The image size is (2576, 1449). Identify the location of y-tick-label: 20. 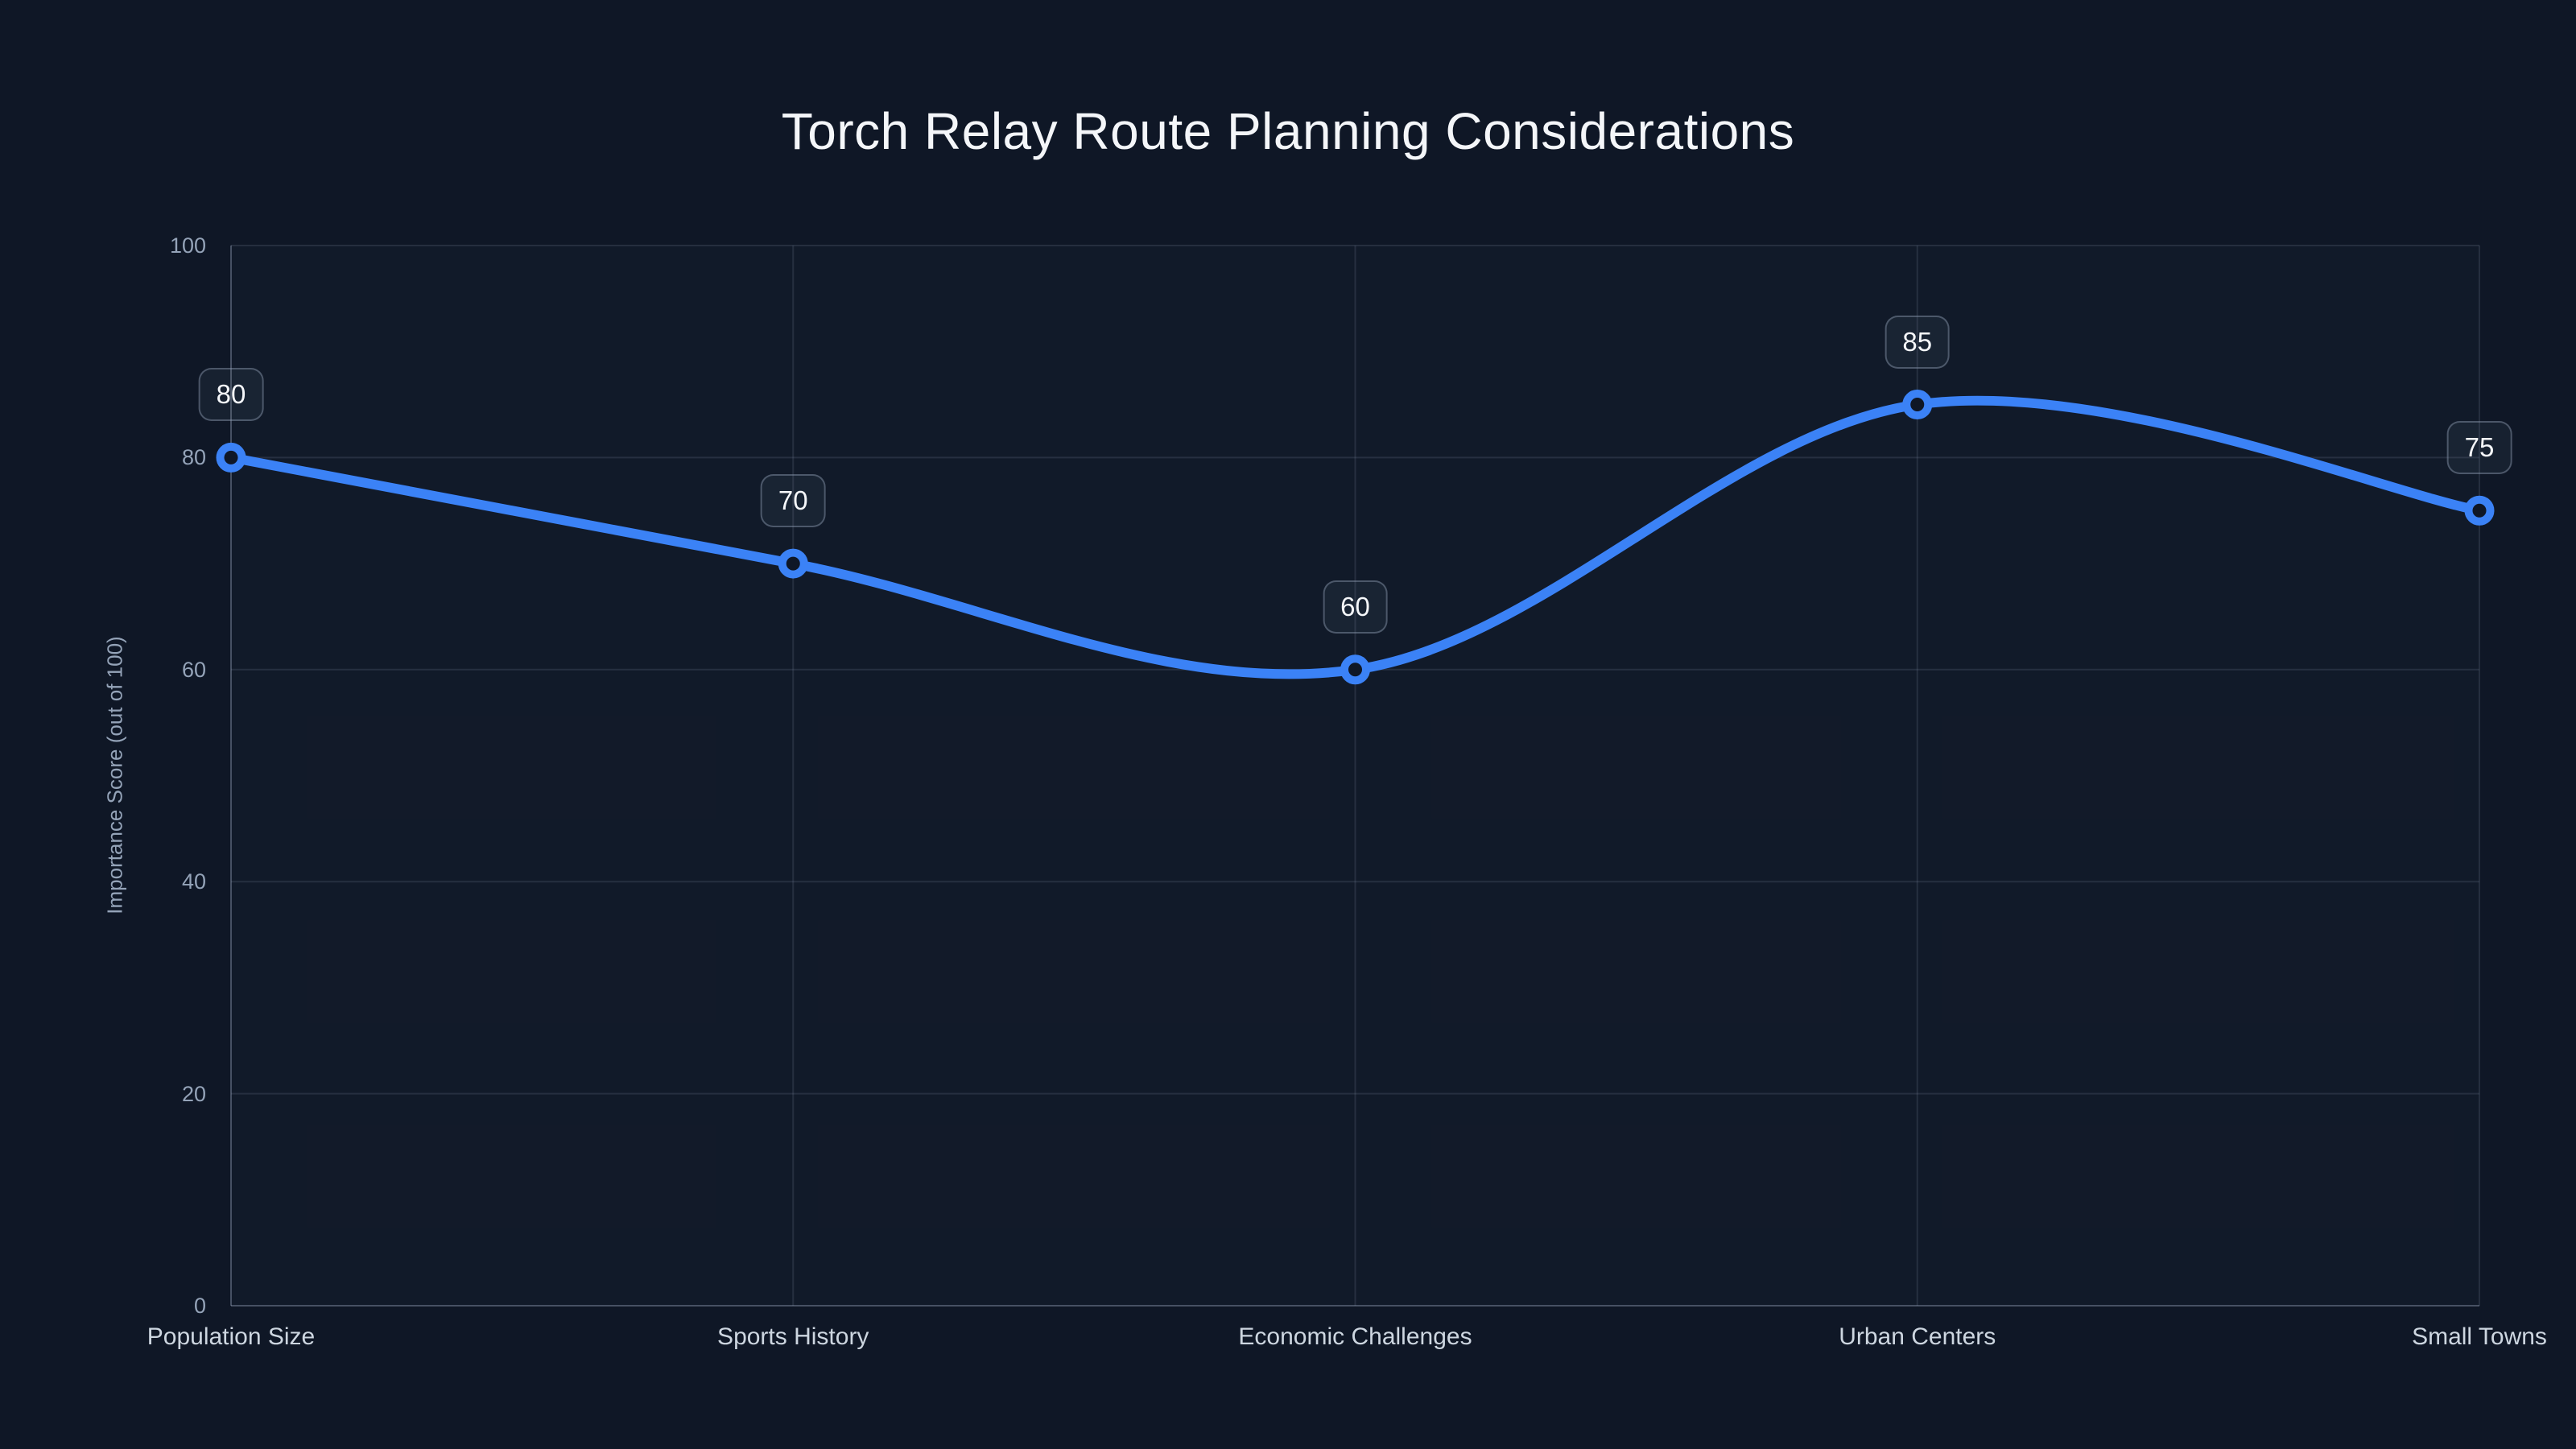
(193, 1093).